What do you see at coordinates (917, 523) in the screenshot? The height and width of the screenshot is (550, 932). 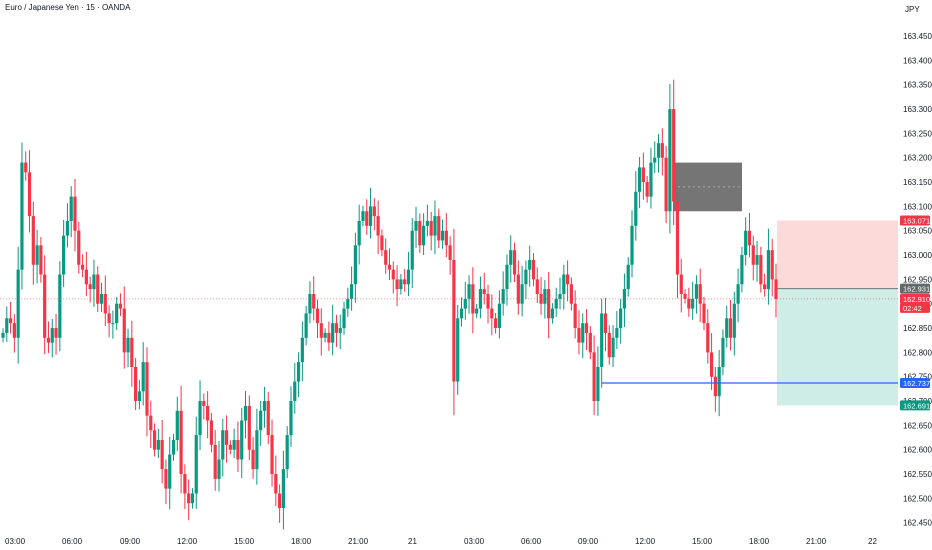 I see `price-tick-label: 162.450` at bounding box center [917, 523].